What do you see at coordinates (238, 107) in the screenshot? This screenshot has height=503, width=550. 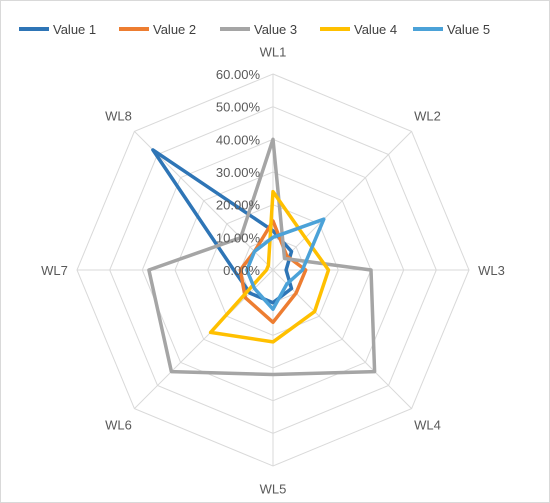 I see `tick-label: 50.00%` at bounding box center [238, 107].